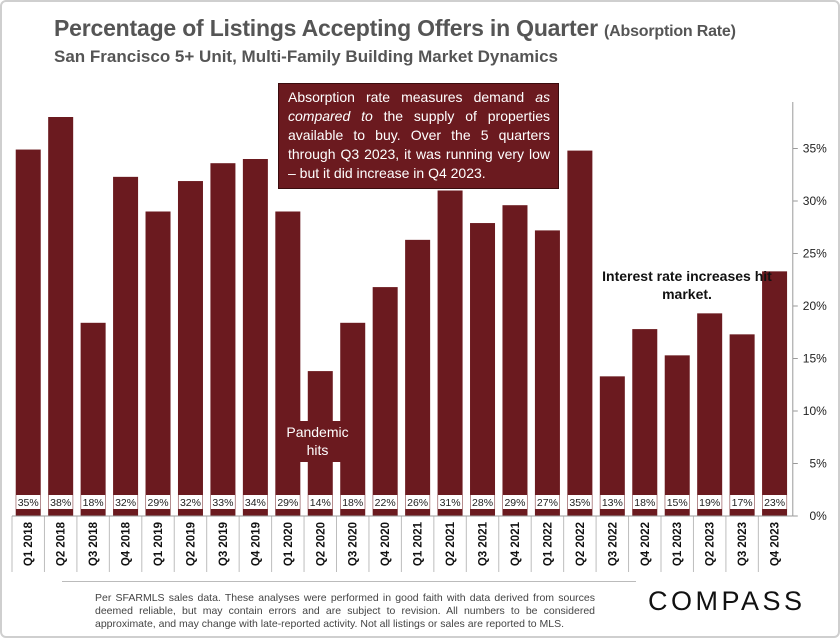 The width and height of the screenshot is (840, 638). I want to click on y-tick-label-4: 20%, so click(815, 306).